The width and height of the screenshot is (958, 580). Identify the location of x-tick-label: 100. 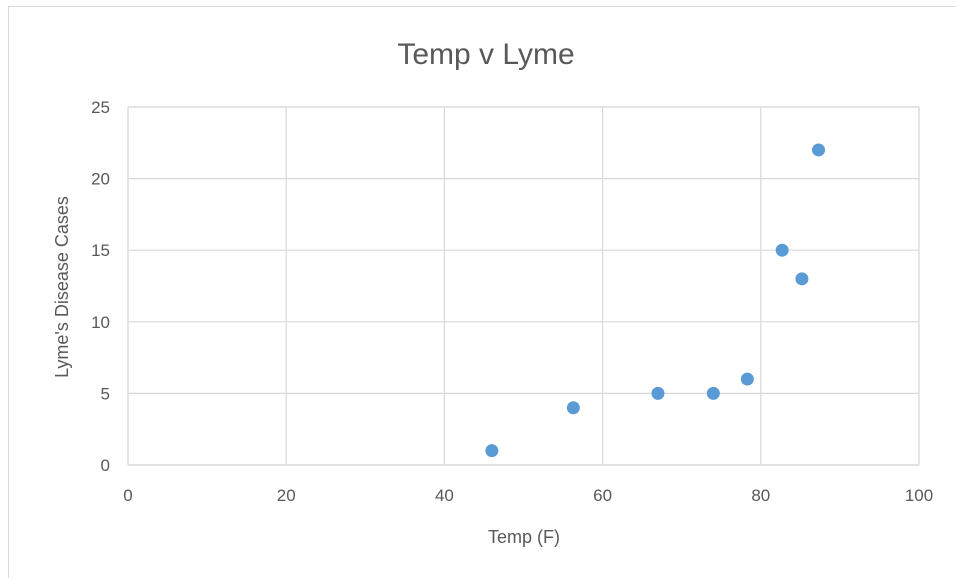
(919, 495).